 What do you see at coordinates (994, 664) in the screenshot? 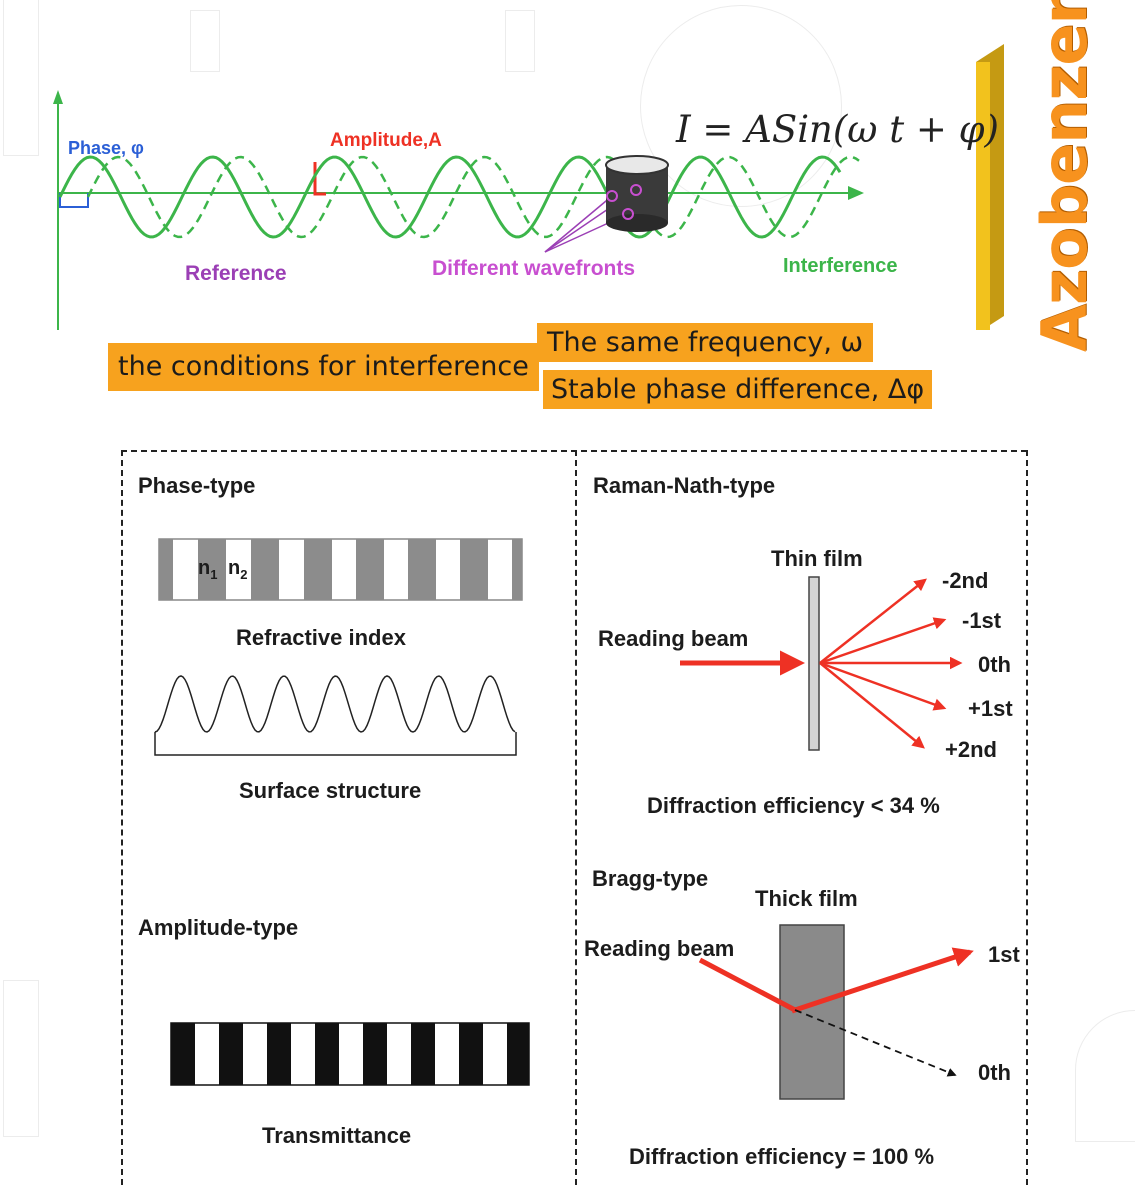
I see `order-label: 0th` at bounding box center [994, 664].